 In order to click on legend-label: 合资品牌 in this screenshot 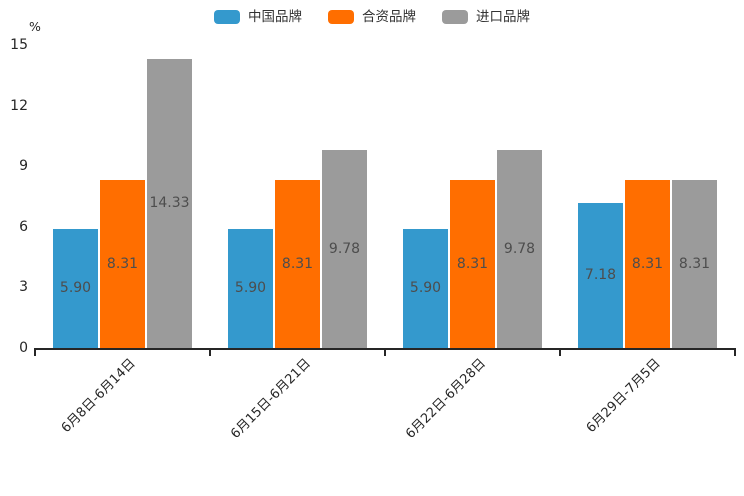, I will do `click(389, 17)`.